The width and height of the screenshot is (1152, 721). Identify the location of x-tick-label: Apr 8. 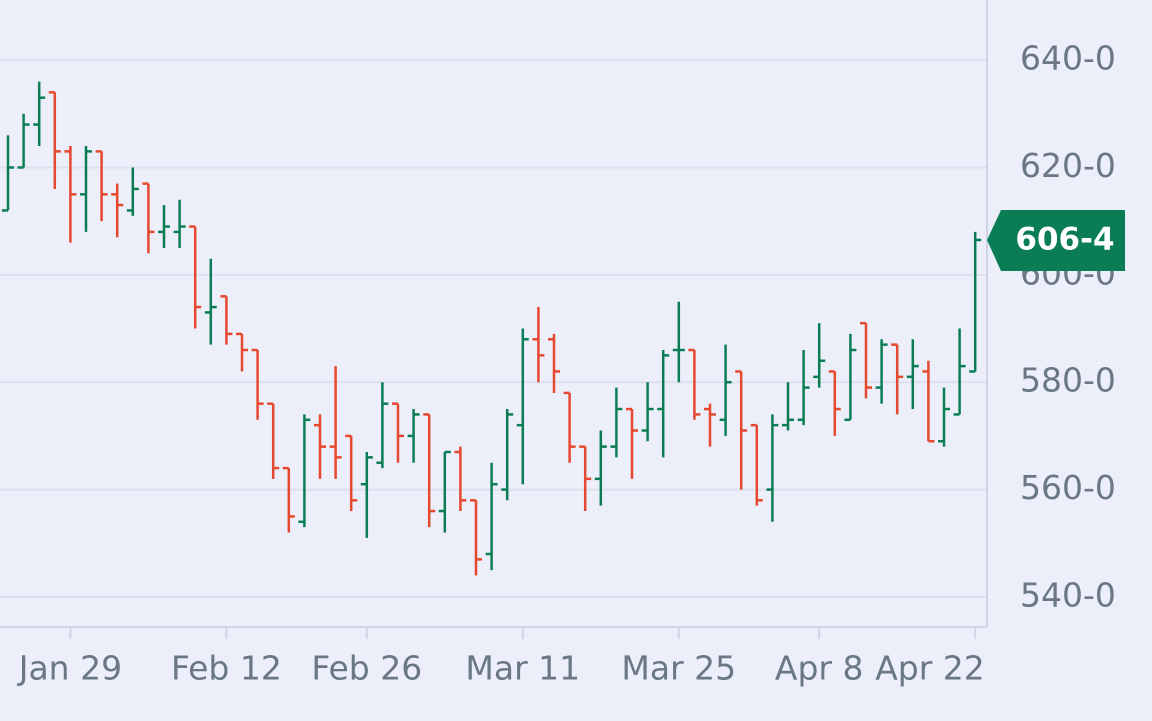
(819, 668).